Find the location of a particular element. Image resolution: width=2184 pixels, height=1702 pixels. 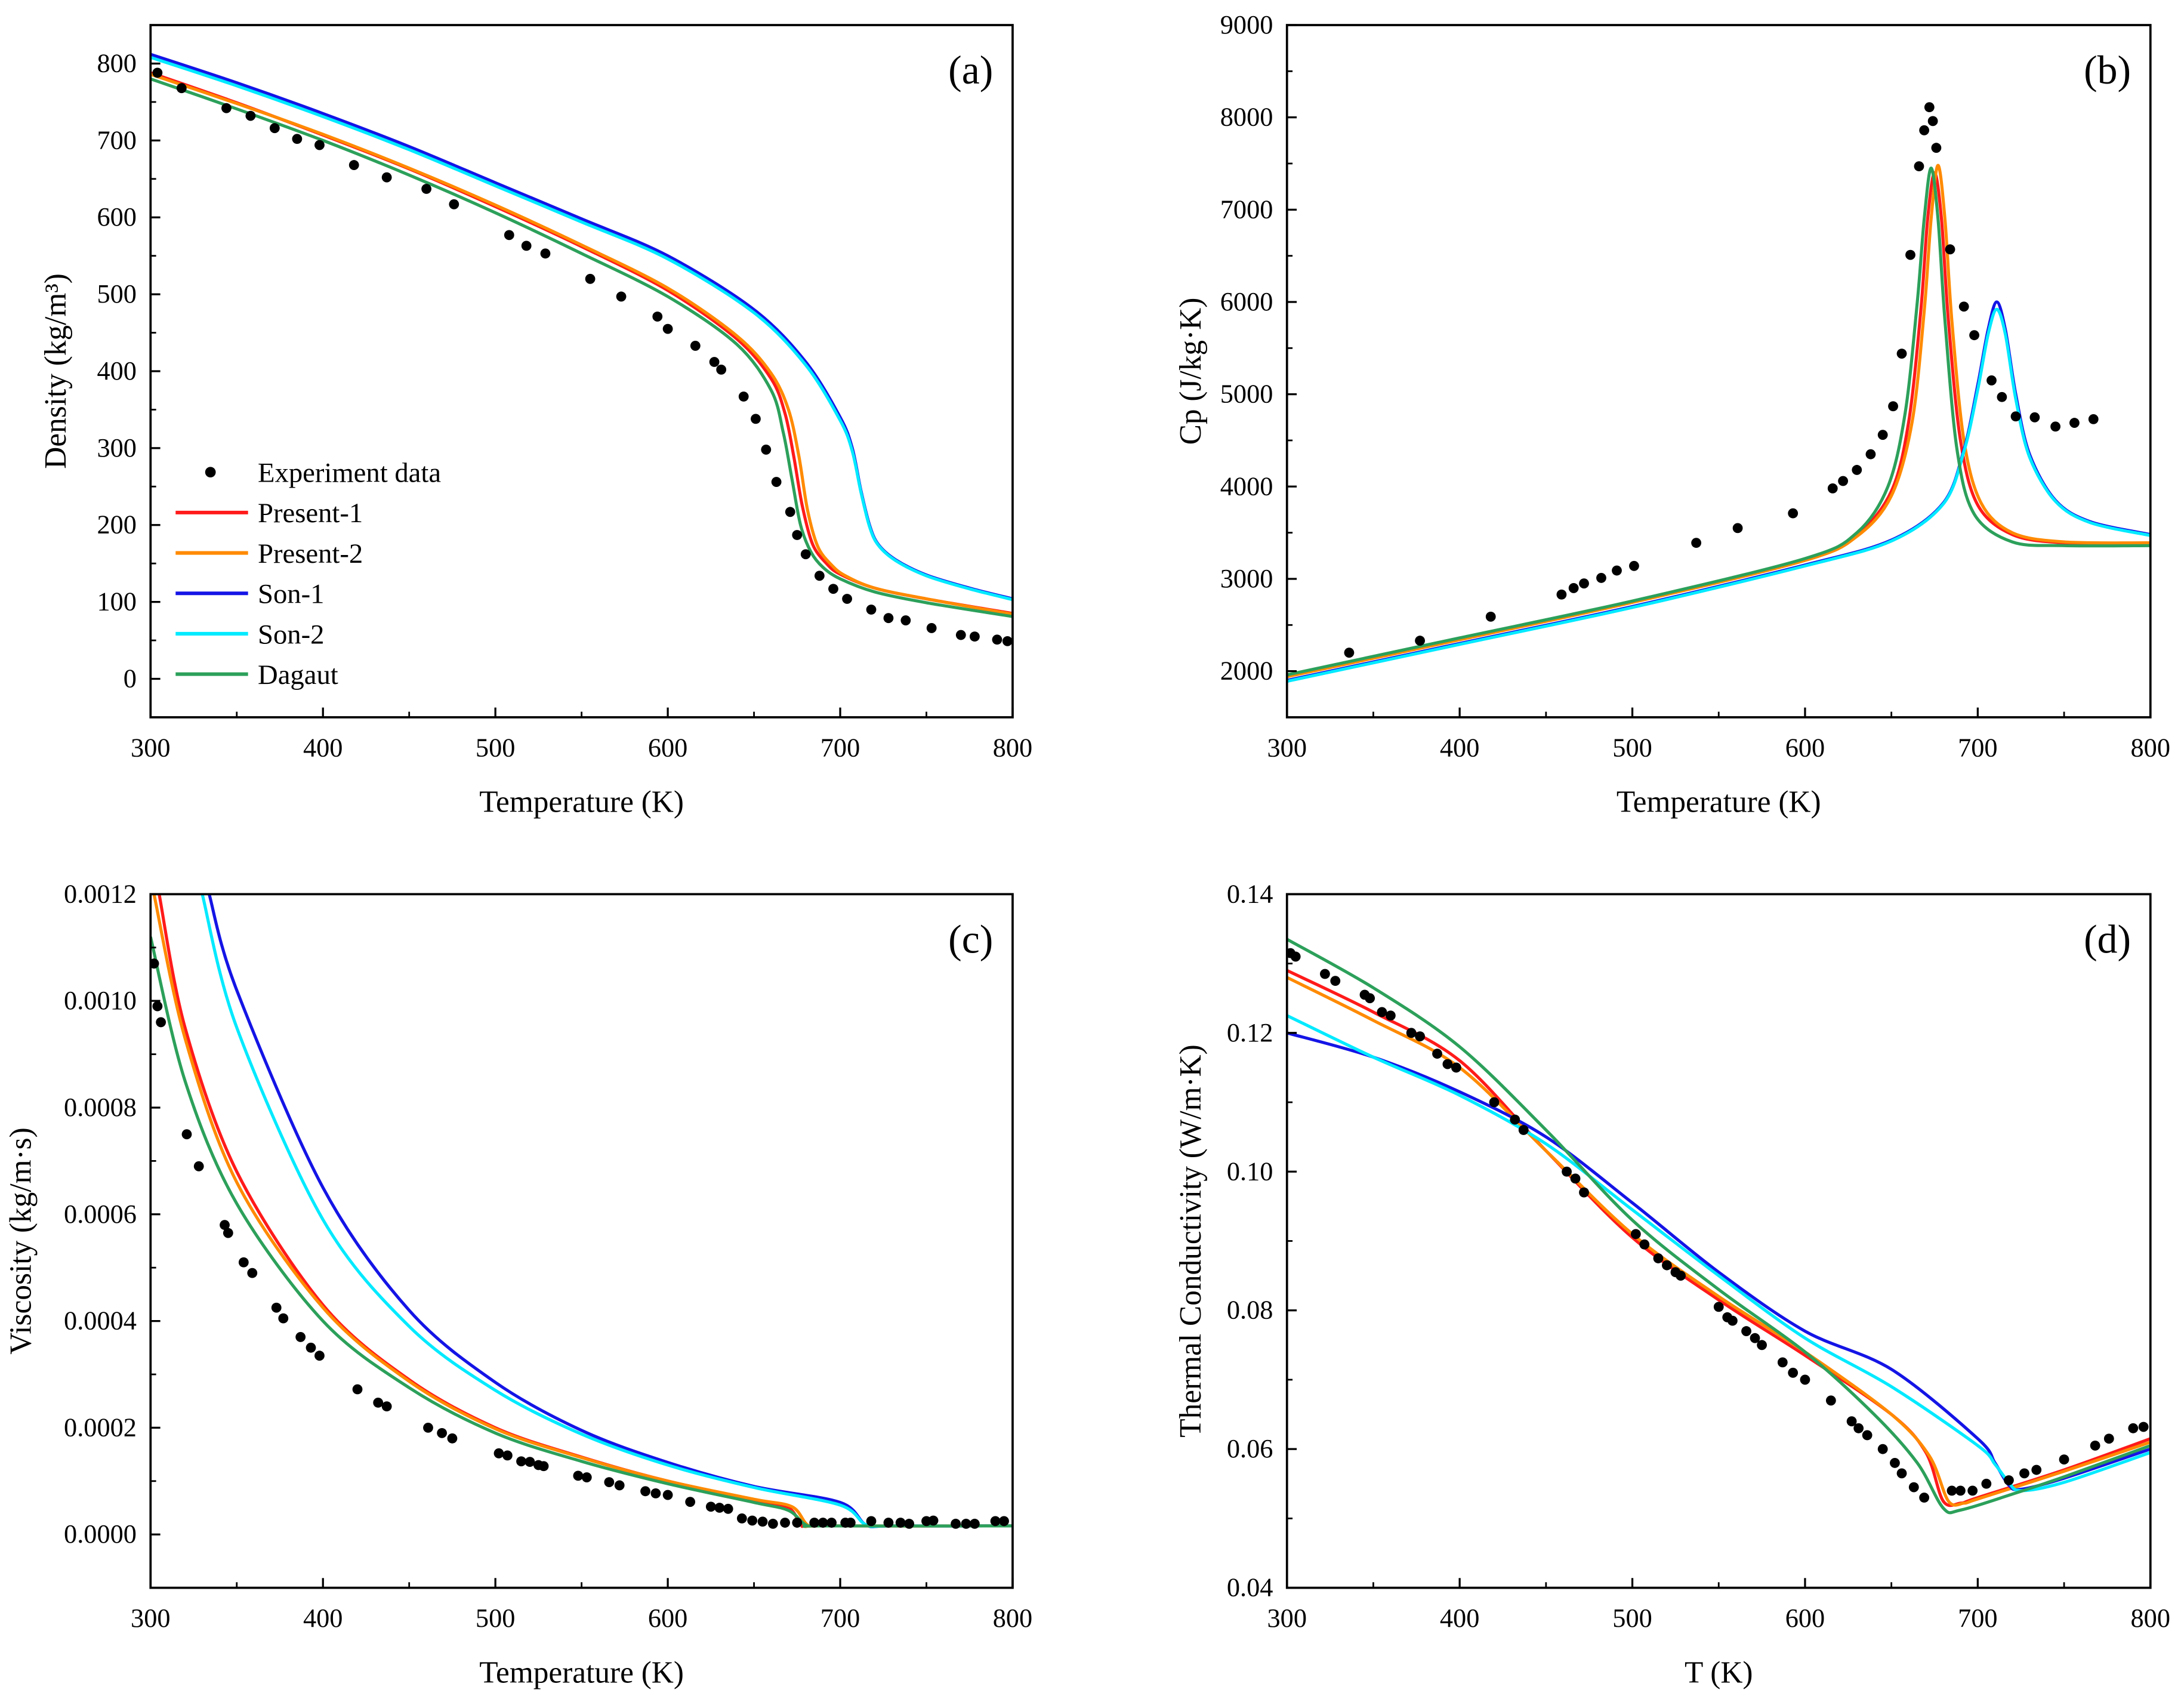

legend-label: Dagaut is located at coordinates (298, 675).